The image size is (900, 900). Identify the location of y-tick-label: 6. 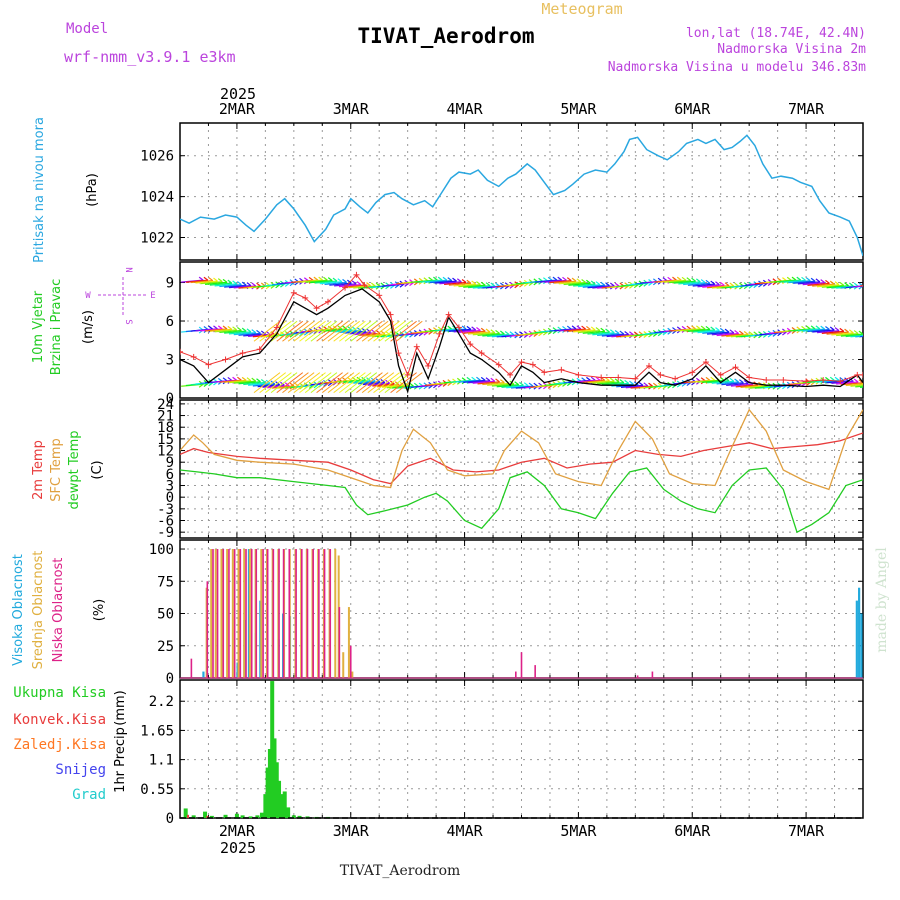
(170, 322).